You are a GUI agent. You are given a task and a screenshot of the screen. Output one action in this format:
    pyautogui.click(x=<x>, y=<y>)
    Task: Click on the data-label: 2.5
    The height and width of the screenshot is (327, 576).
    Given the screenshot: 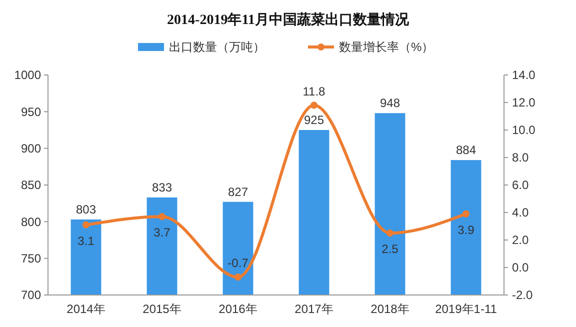 What is the action you would take?
    pyautogui.click(x=390, y=249)
    